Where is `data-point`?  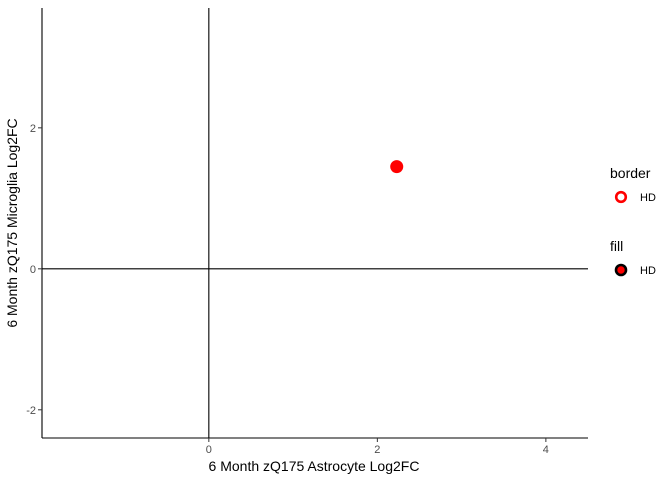 data-point is located at coordinates (397, 167).